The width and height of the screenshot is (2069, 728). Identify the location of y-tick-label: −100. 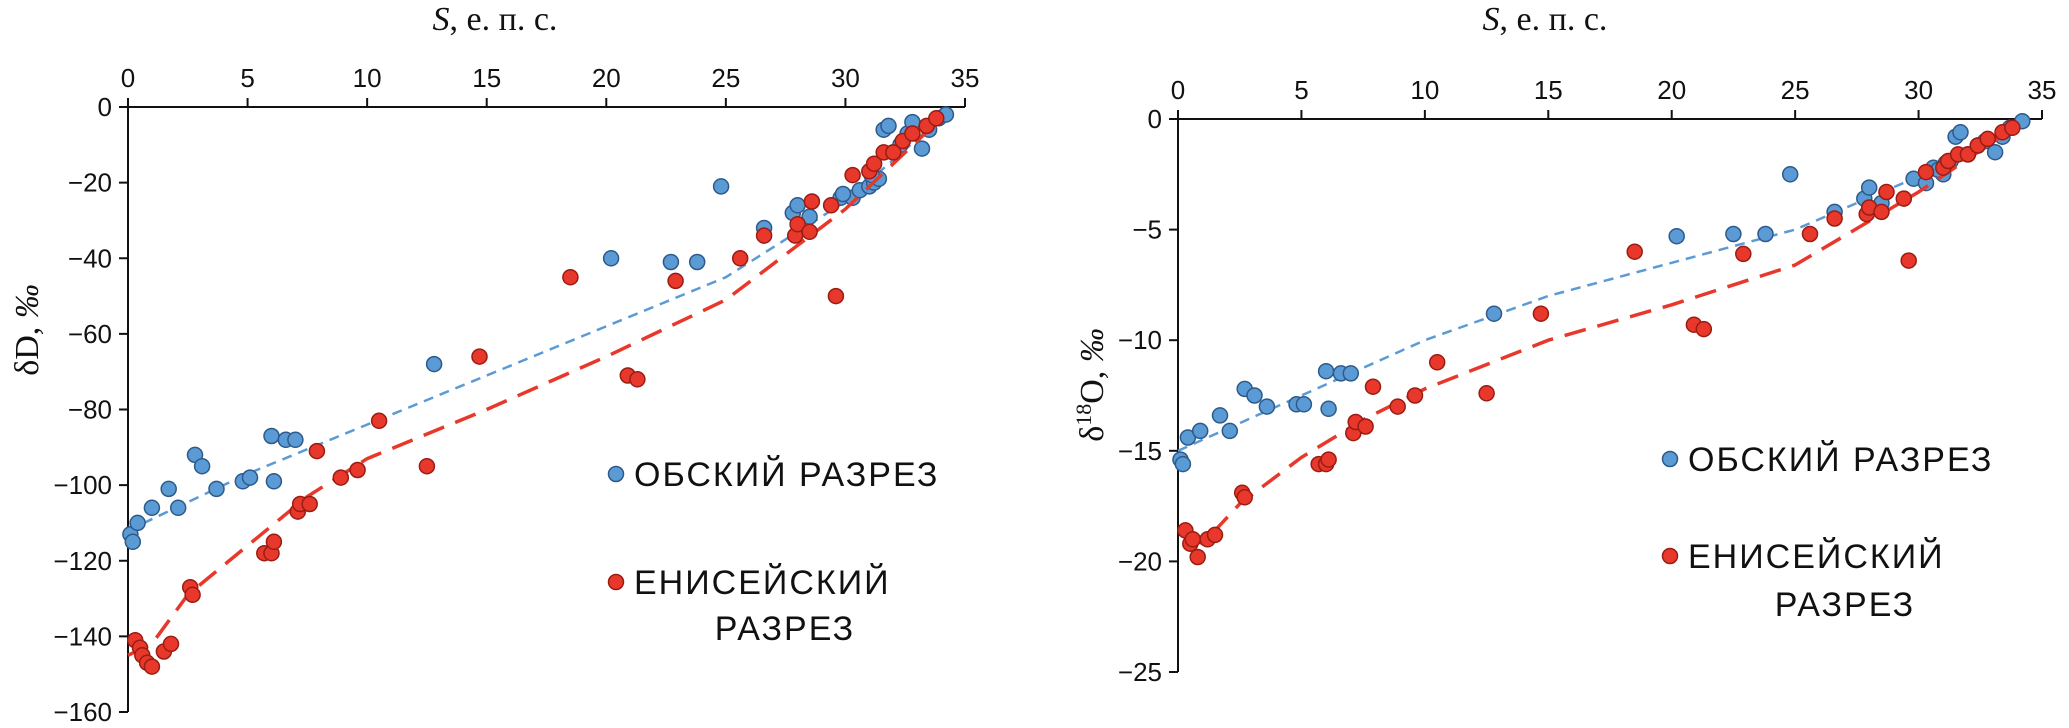
(82, 485).